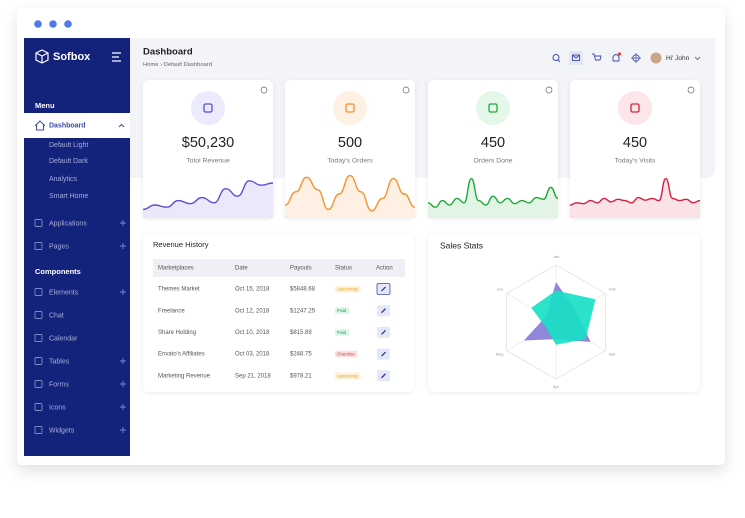 The height and width of the screenshot is (518, 745). What do you see at coordinates (301, 376) in the screenshot?
I see `table-cell: $978.21` at bounding box center [301, 376].